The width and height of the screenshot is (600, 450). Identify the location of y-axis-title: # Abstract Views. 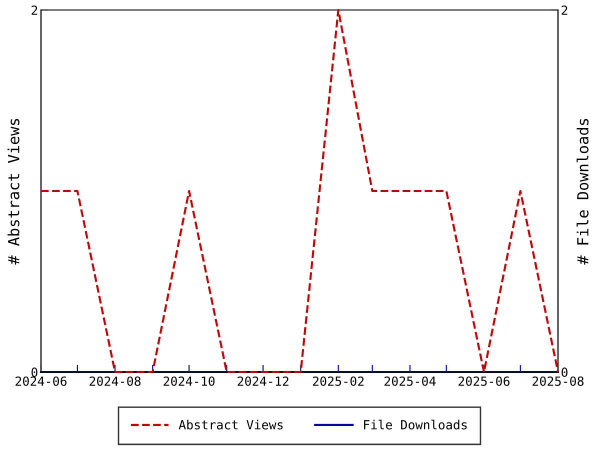
(14, 191).